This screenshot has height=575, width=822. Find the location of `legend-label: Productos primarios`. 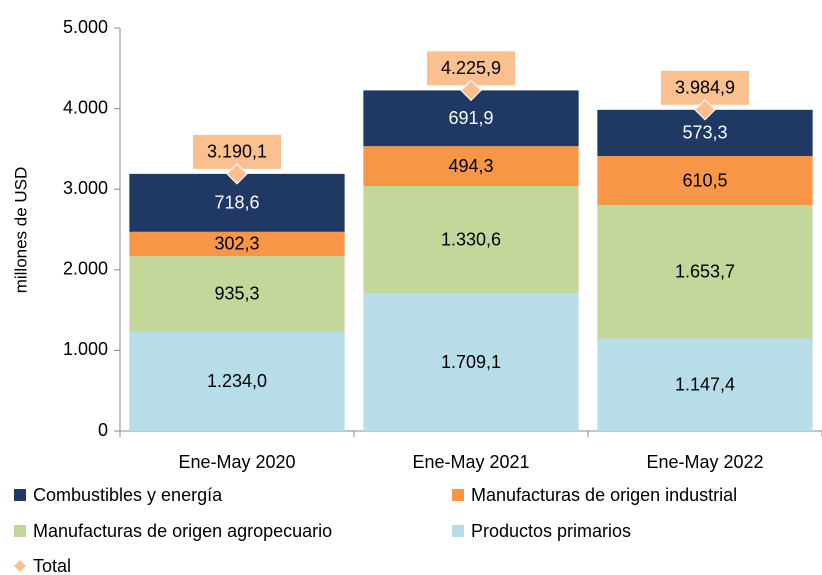

legend-label: Productos primarios is located at coordinates (551, 531).